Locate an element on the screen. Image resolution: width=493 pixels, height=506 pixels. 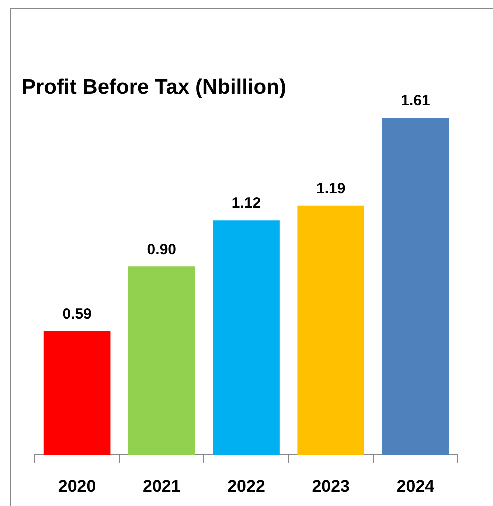
x-tick-label: 2024 is located at coordinates (416, 486).